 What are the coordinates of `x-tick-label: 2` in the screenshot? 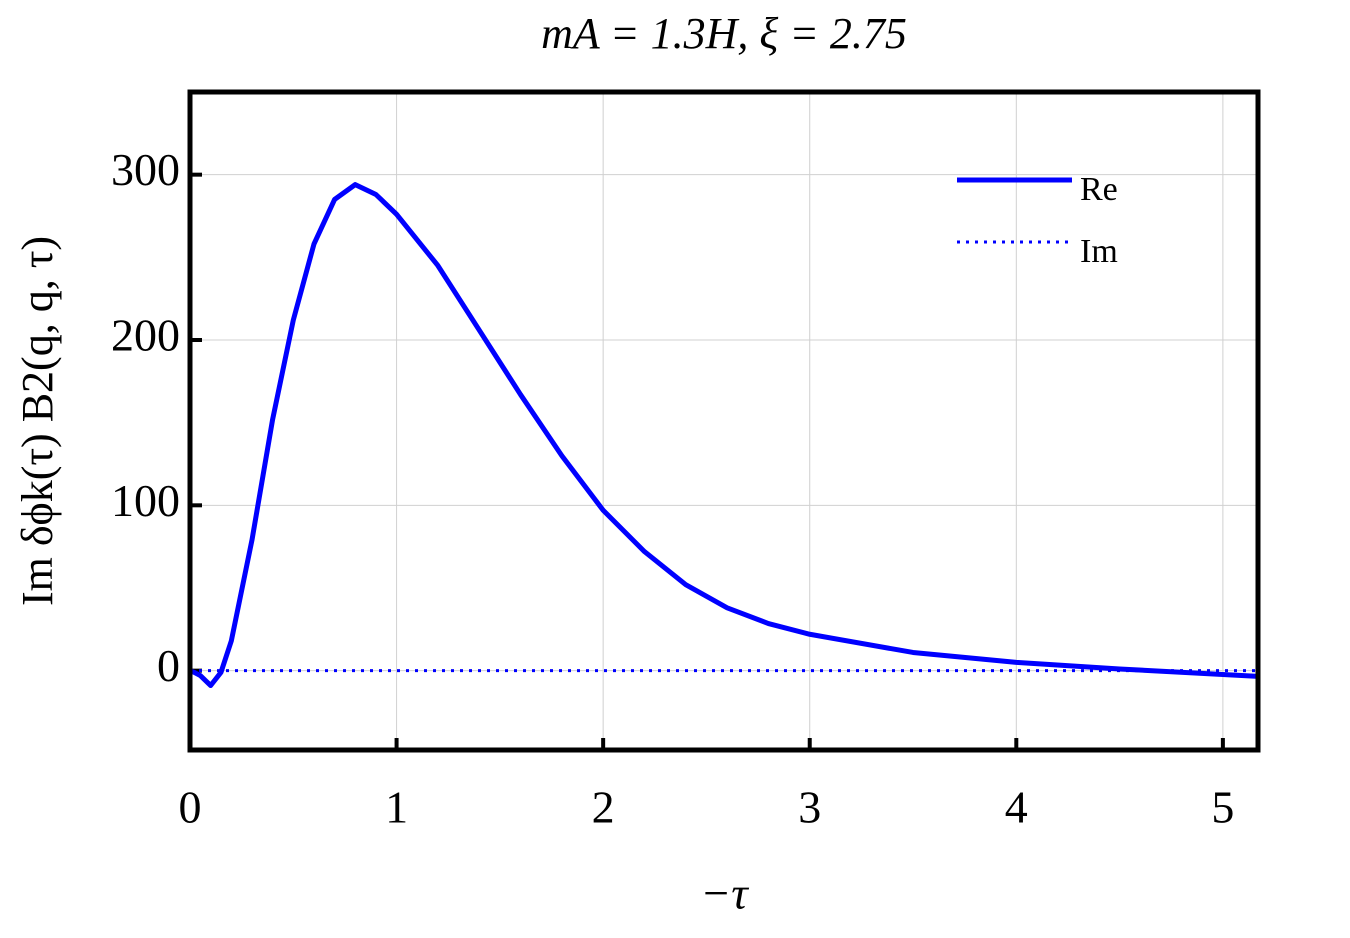 It's located at (603, 807).